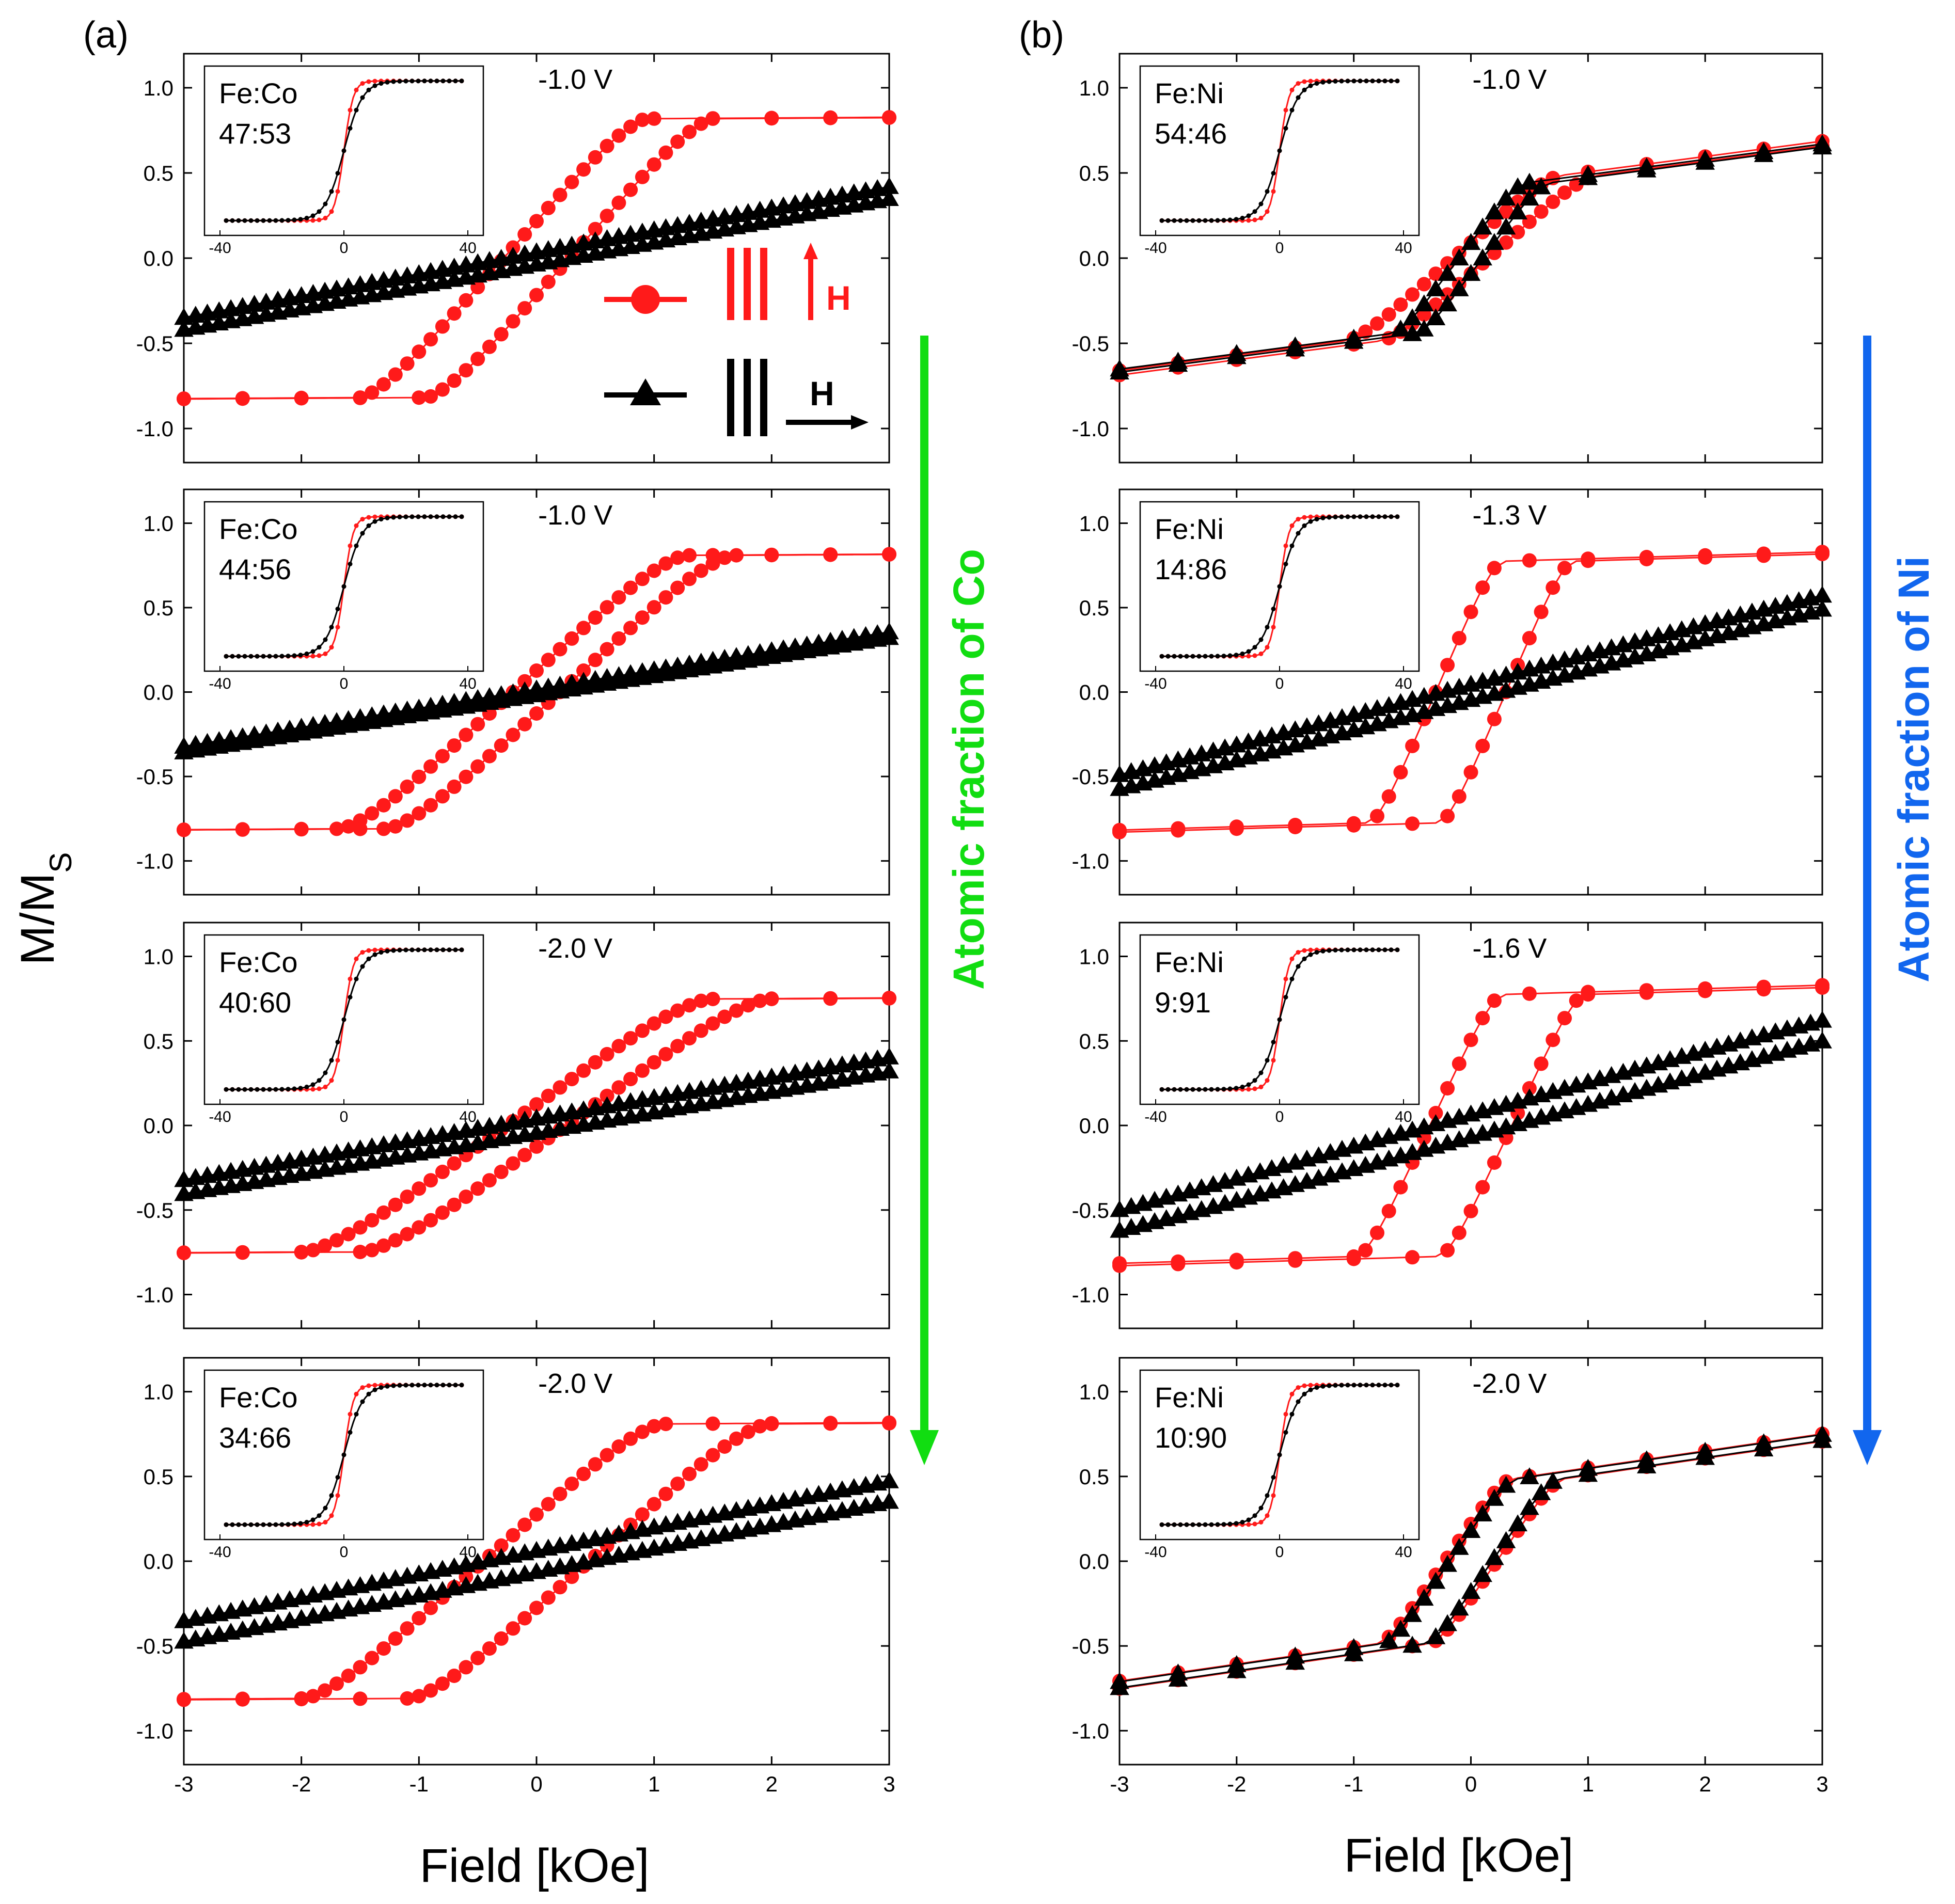  Describe the element at coordinates (1471, 1124) in the screenshot. I see `series-perpendicular-b3` at that location.